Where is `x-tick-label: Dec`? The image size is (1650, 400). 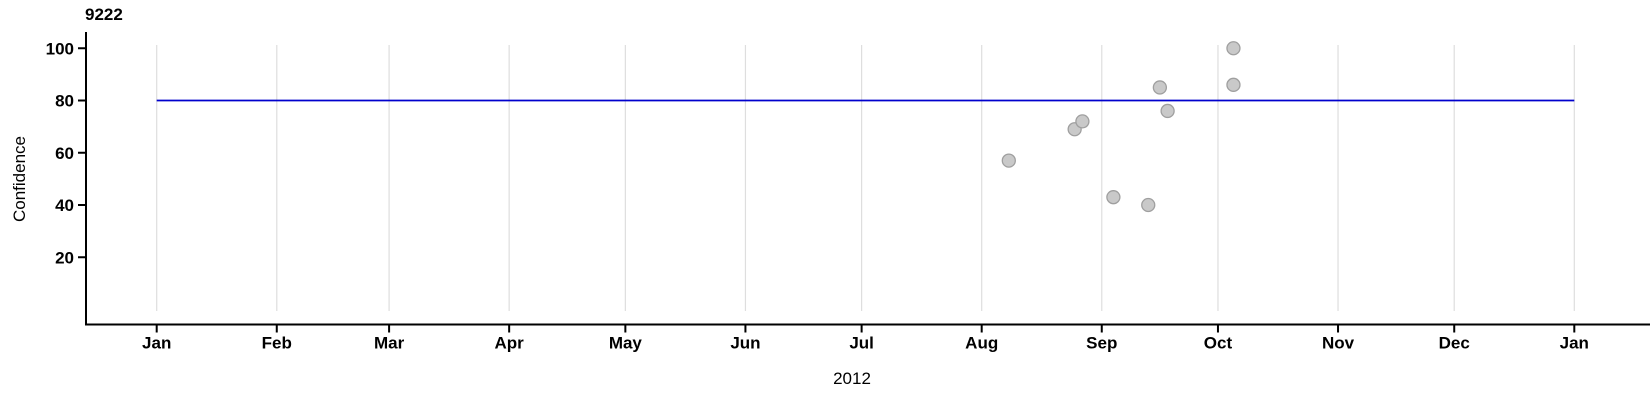
x-tick-label: Dec is located at coordinates (1454, 343).